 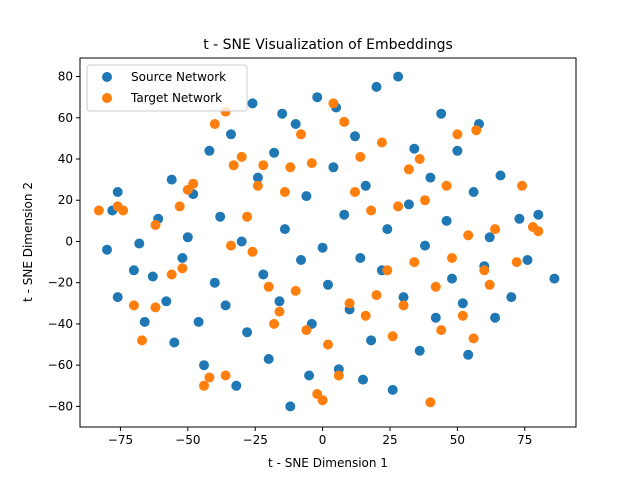 What do you see at coordinates (457, 440) in the screenshot?
I see `x-tick-label: 50` at bounding box center [457, 440].